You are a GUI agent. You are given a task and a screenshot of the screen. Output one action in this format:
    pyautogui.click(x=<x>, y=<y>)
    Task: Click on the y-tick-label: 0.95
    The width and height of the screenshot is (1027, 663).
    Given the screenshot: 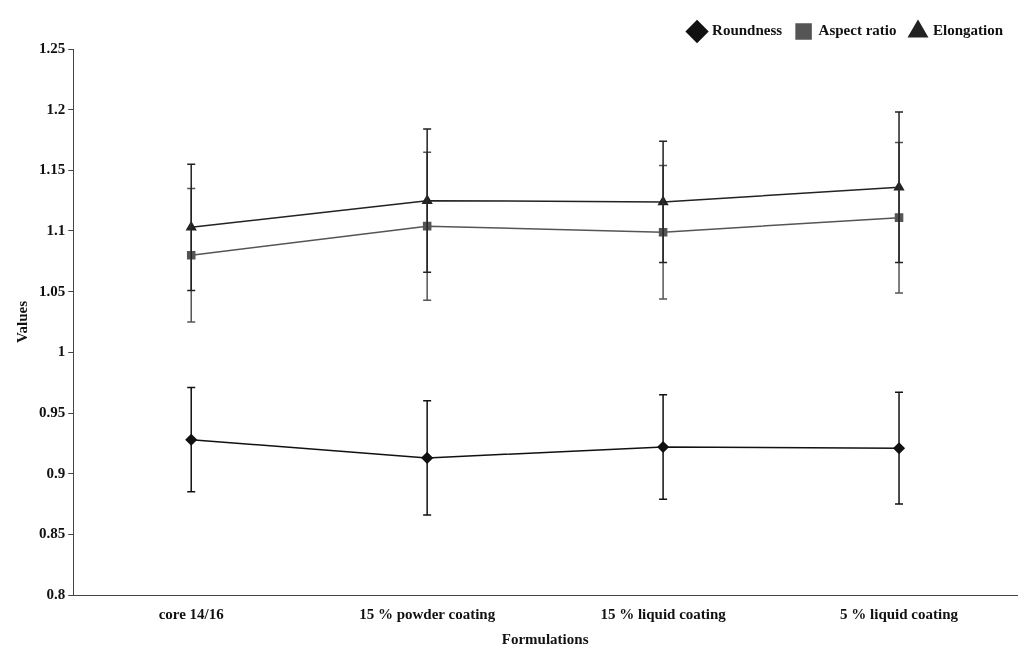 What is the action you would take?
    pyautogui.click(x=52, y=411)
    